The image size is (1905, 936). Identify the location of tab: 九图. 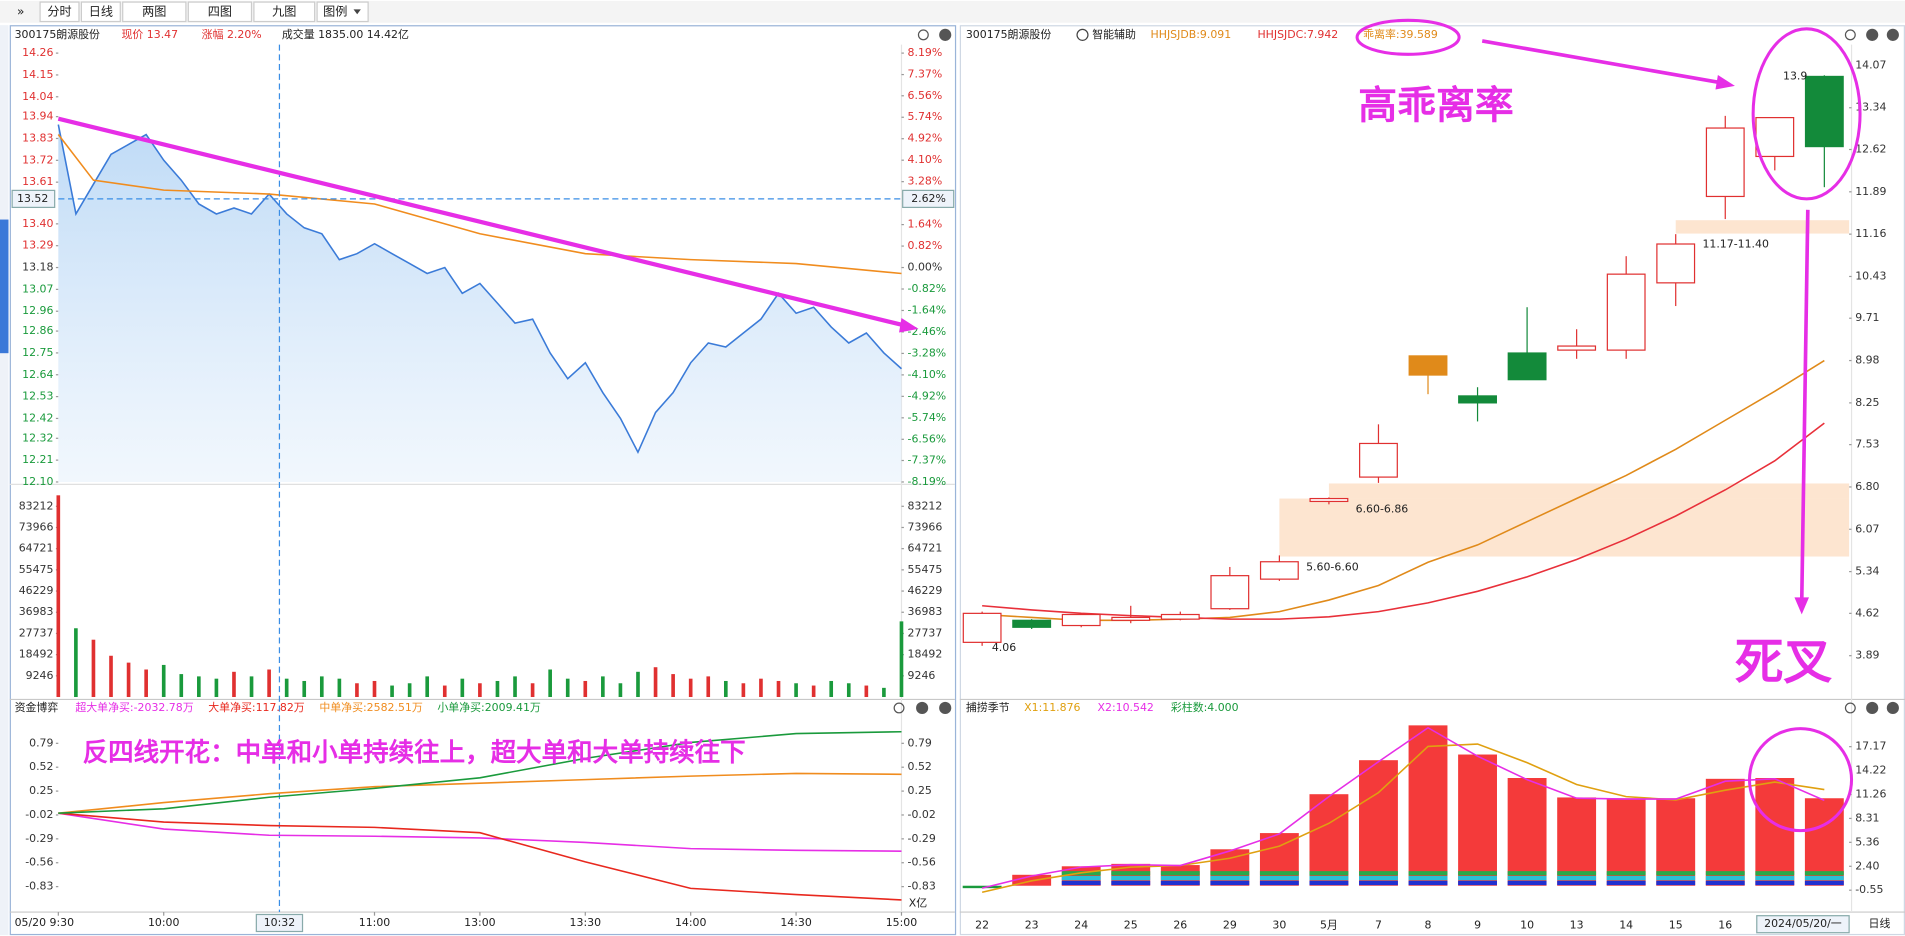
(284, 12).